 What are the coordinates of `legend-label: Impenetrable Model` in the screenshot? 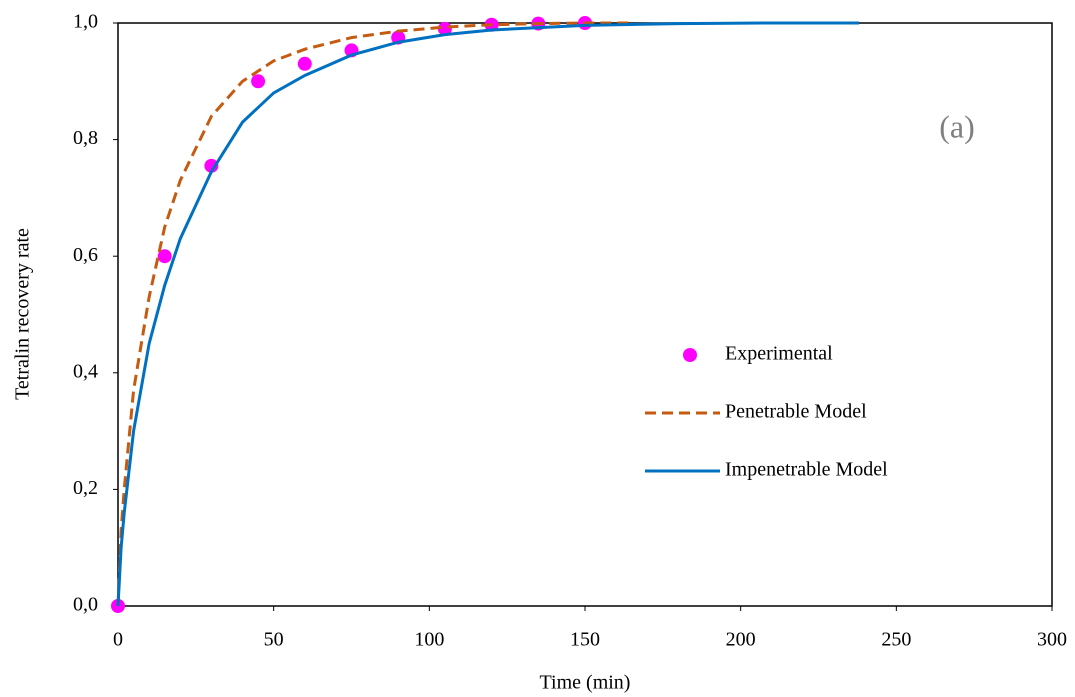 It's located at (806, 470).